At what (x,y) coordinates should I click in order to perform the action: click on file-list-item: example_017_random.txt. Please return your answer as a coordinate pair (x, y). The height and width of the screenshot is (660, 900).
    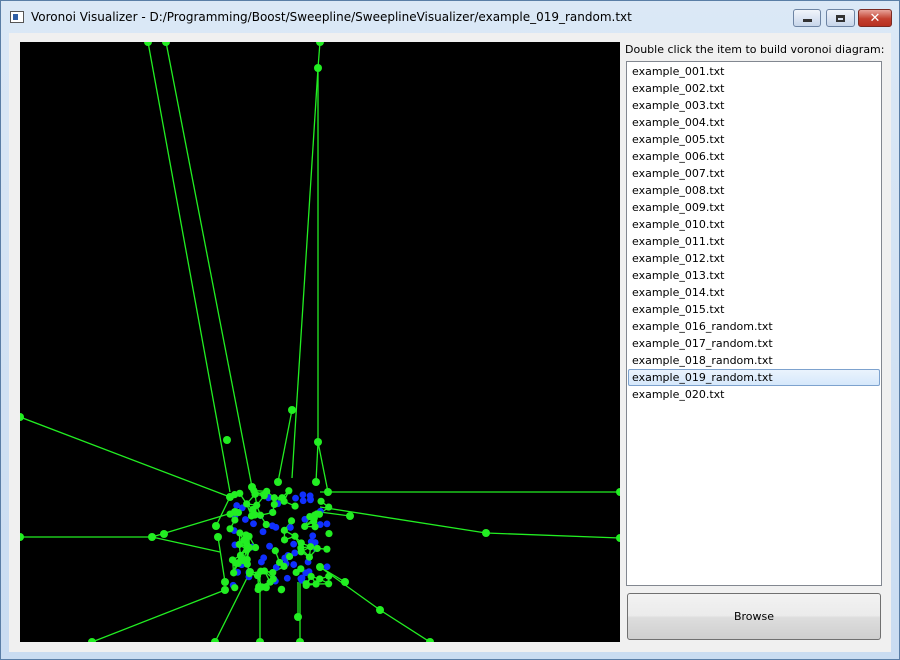
    Looking at the image, I should click on (702, 343).